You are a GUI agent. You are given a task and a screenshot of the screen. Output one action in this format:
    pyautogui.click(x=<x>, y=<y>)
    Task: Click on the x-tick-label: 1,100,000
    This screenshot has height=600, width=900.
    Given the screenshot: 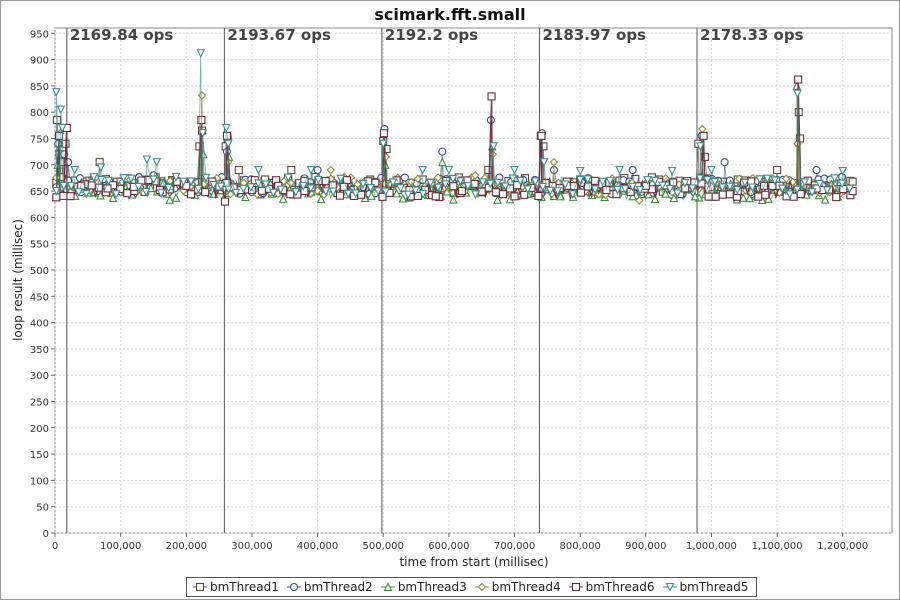 What is the action you would take?
    pyautogui.click(x=777, y=546)
    